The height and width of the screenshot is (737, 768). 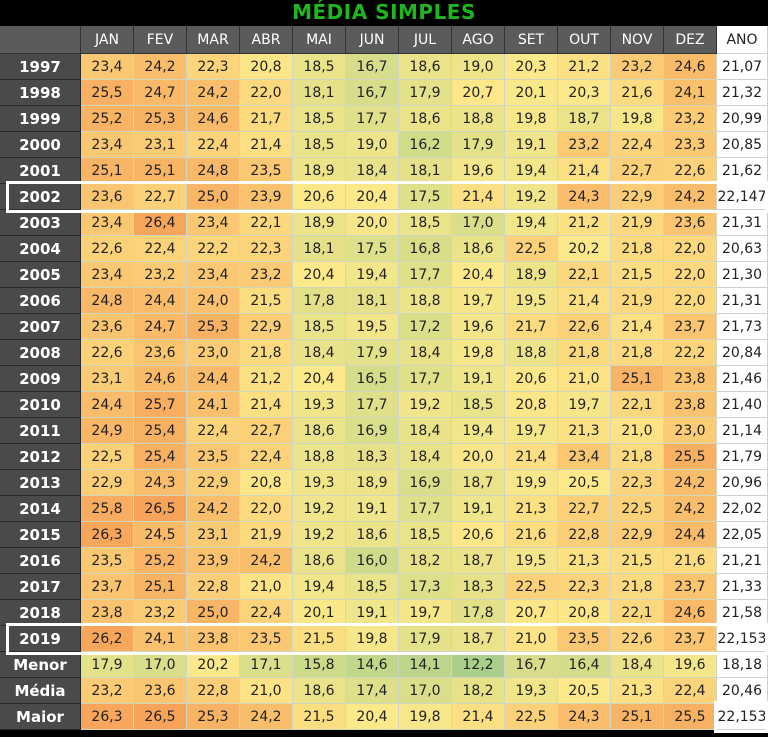 What do you see at coordinates (372, 561) in the screenshot?
I see `data-cell: 16,0` at bounding box center [372, 561].